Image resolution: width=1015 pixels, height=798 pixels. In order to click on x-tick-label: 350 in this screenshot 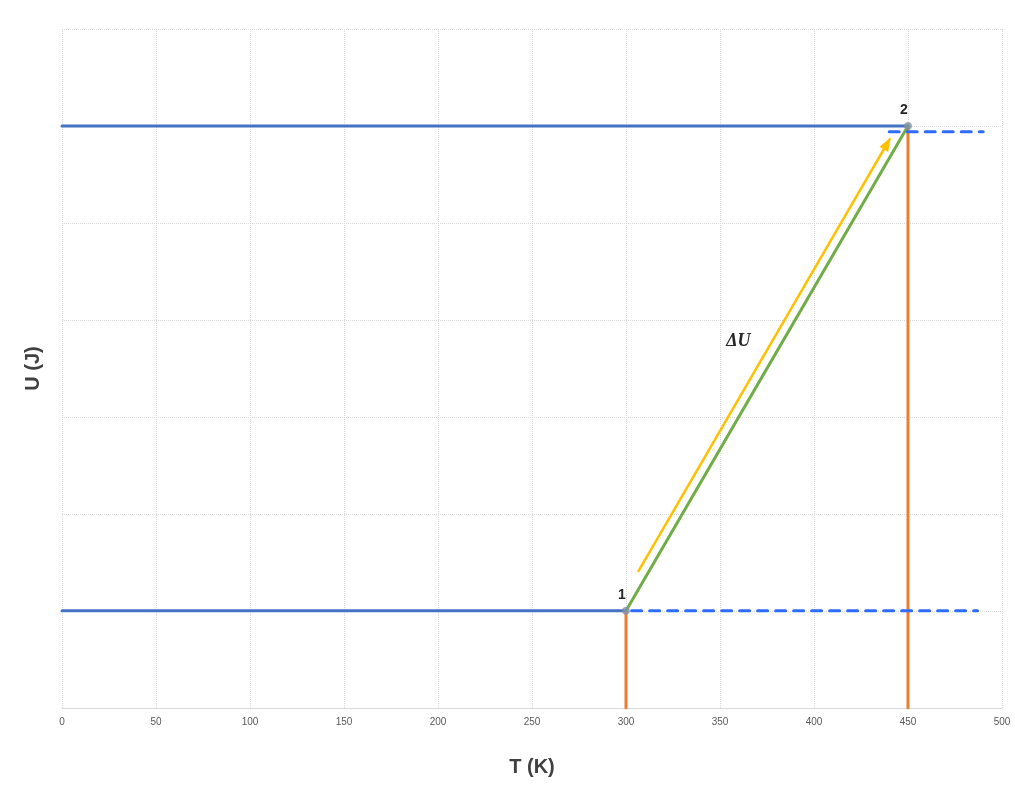, I will do `click(720, 721)`.